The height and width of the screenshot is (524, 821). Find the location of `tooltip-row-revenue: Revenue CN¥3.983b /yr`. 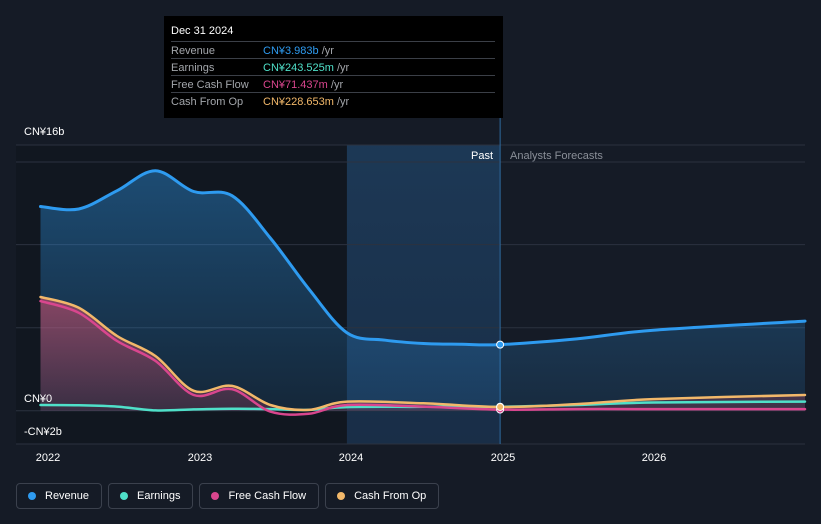

tooltip-row-revenue: Revenue CN¥3.983b /yr is located at coordinates (333, 50).